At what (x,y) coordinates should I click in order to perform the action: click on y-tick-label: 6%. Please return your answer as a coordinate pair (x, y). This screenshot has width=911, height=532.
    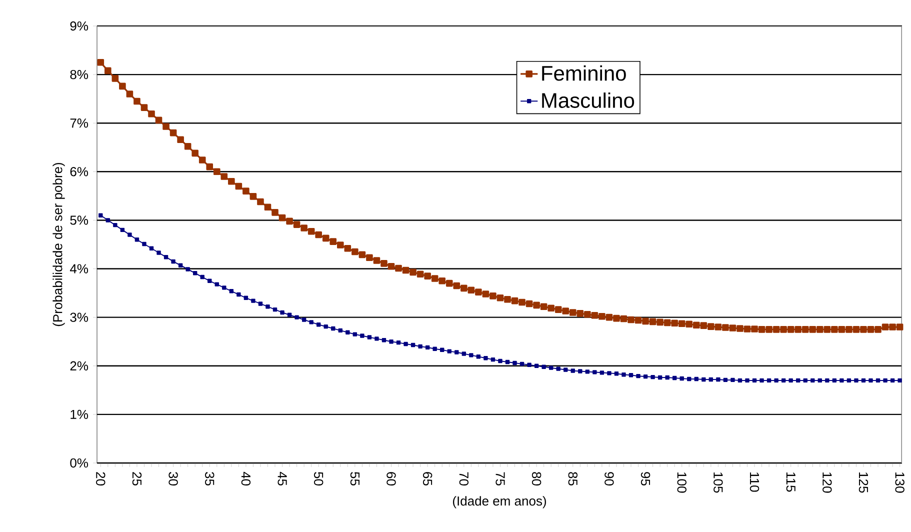
    Looking at the image, I should click on (79, 171).